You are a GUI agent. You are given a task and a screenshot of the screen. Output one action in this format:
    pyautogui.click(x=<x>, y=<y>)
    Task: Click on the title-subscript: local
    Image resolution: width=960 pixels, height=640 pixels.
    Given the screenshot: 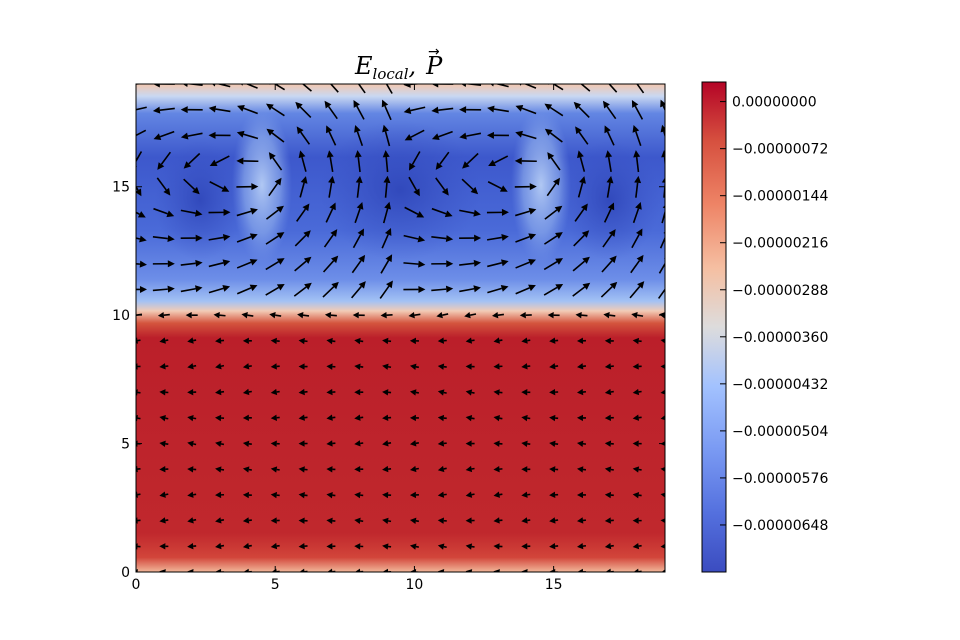 What is the action you would take?
    pyautogui.click(x=391, y=74)
    